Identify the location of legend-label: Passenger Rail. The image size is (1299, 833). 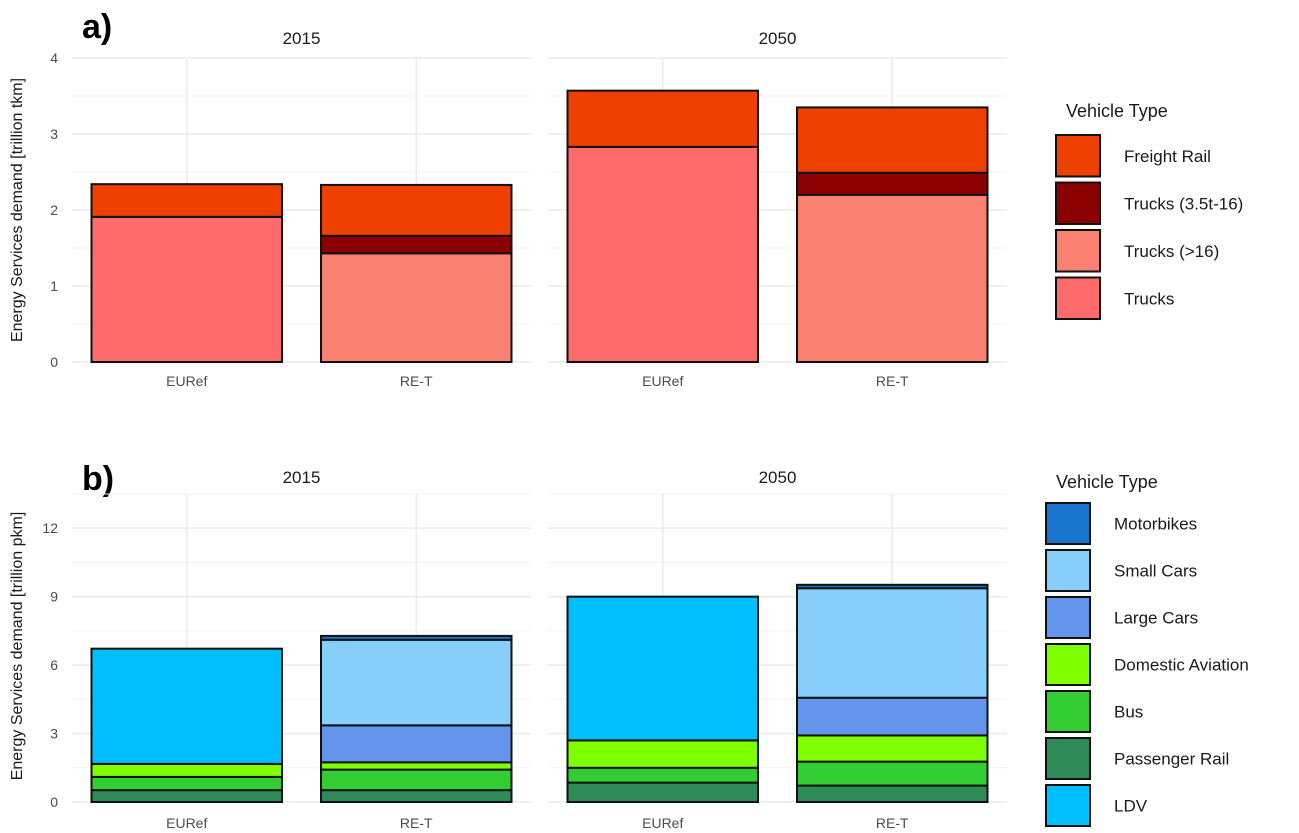
(1171, 759).